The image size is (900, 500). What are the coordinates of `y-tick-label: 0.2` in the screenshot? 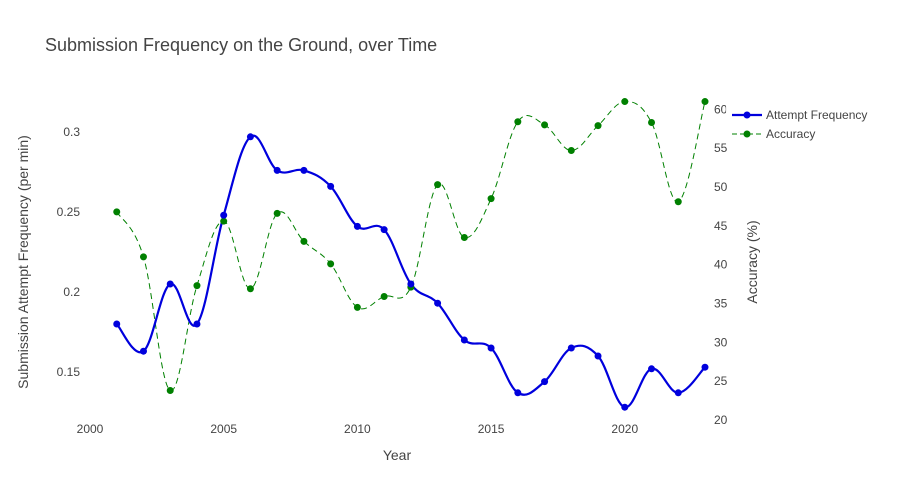 It's located at (71, 292).